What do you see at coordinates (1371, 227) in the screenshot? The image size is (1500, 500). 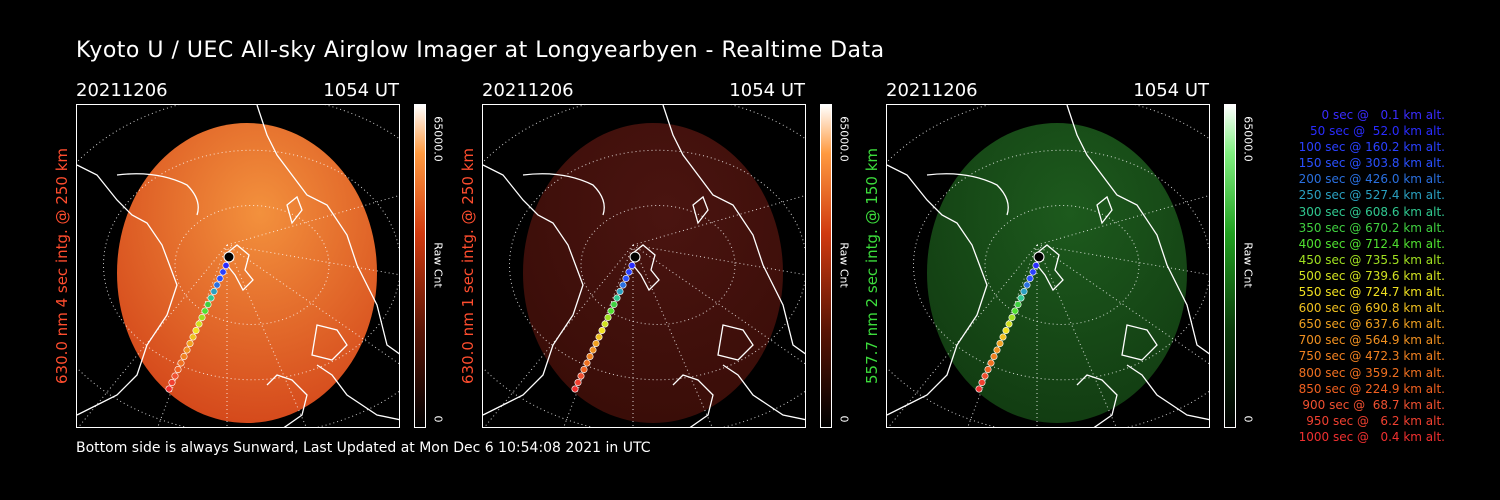 I see `legend-row: 350 sec @ 670.2 km alt.` at bounding box center [1371, 227].